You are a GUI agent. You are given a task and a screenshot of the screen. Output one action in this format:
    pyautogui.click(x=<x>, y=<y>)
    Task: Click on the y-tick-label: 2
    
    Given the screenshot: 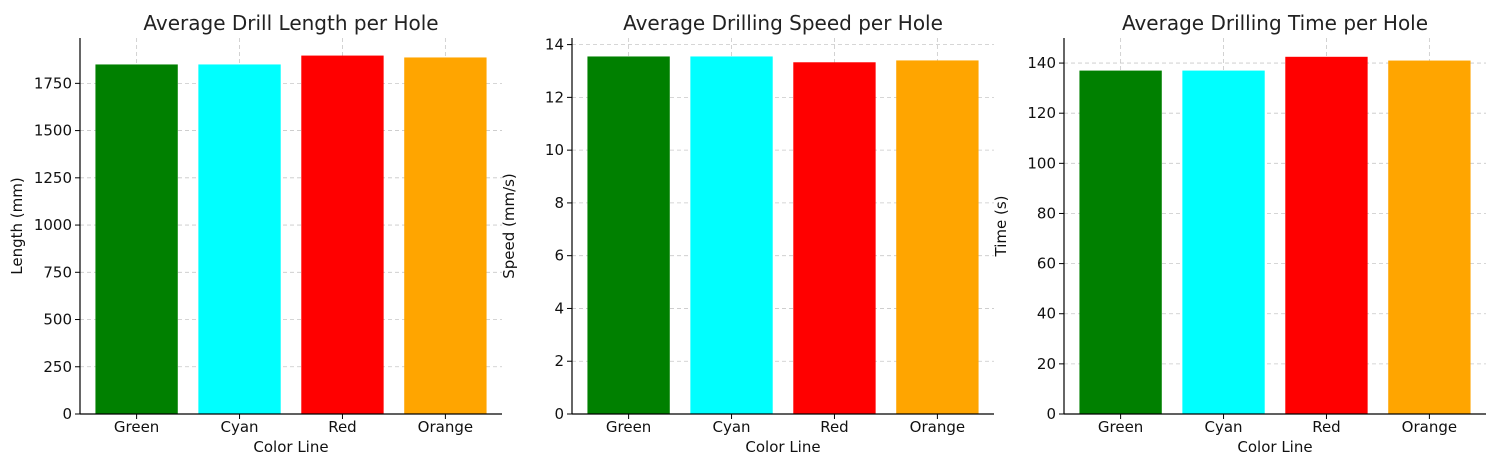 What is the action you would take?
    pyautogui.click(x=559, y=361)
    